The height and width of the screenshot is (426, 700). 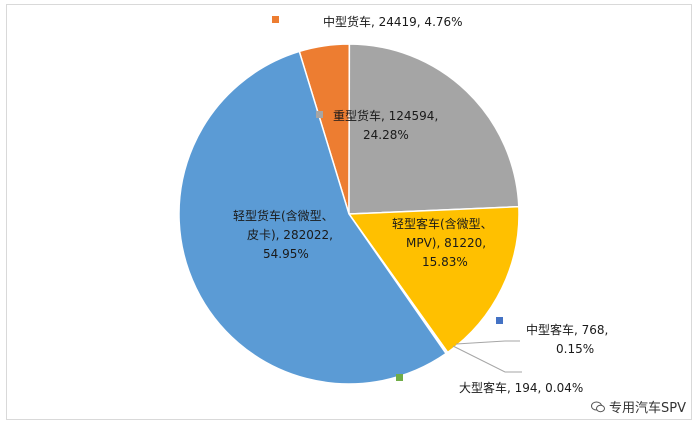 What do you see at coordinates (283, 234) in the screenshot?
I see `data-label-5: 轻型货车(含微型、皮卡), 282022, 54.95%` at bounding box center [283, 234].